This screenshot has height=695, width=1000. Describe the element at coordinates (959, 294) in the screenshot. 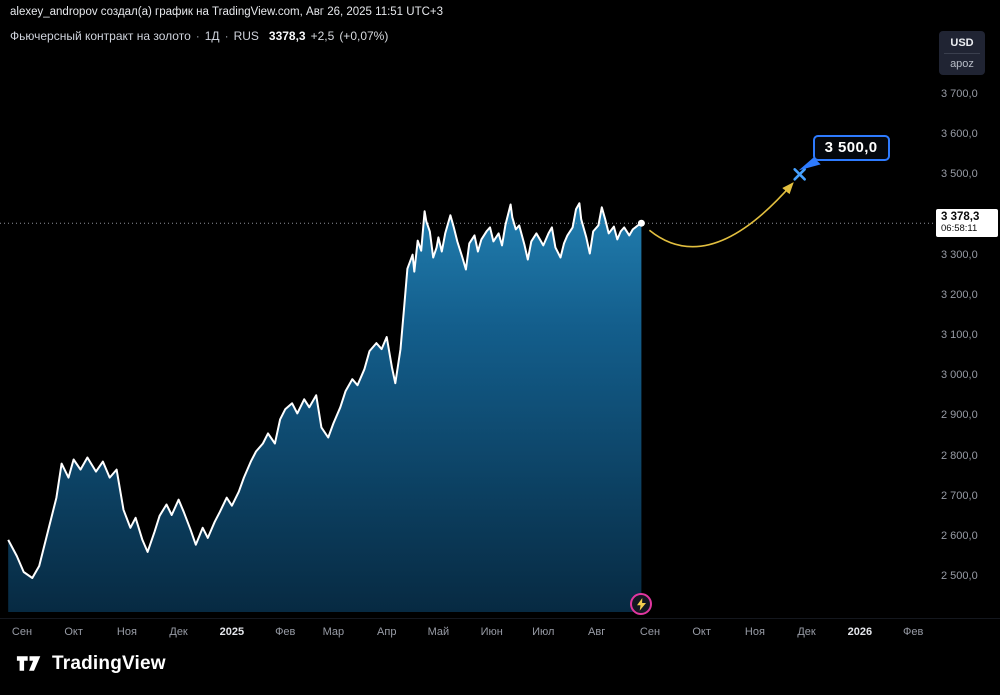

I see `price-tick-label: 3 200,0` at that location.